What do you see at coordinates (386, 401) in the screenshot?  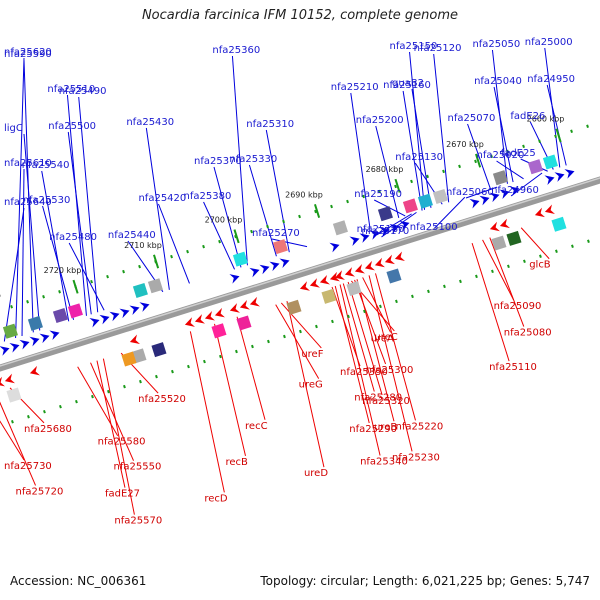 I see `gene-label-nfa25320: nfa25320` at bounding box center [386, 401].